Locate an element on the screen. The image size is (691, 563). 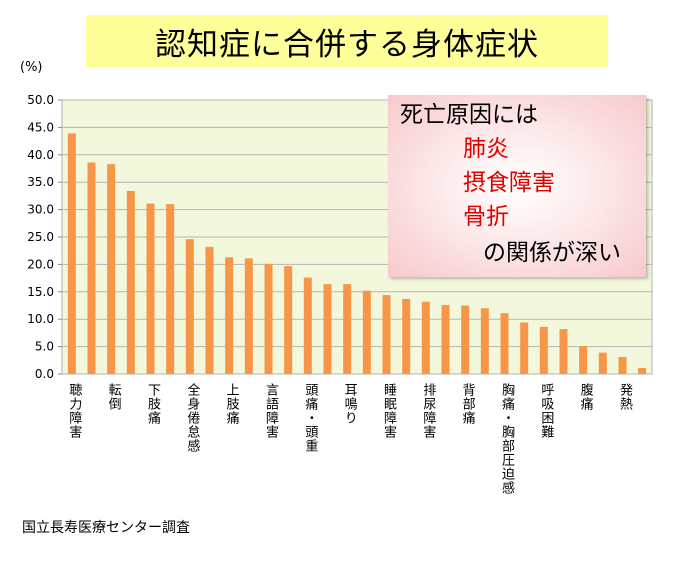
y-tick-label: 50.0 is located at coordinates (40, 100).